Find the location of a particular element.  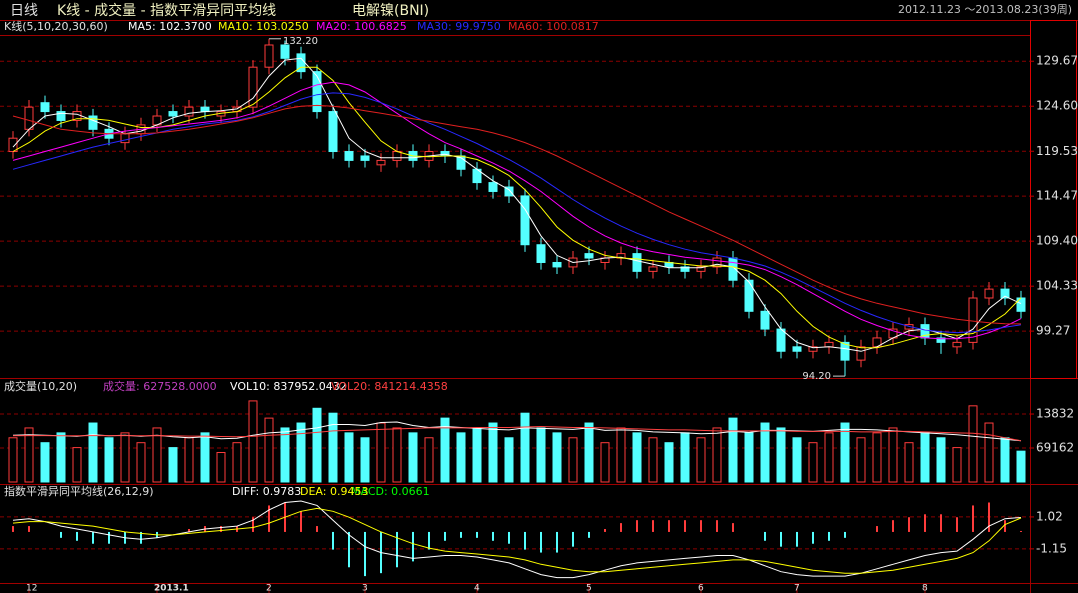

y-tick-label: 119.53 is located at coordinates (1057, 151).